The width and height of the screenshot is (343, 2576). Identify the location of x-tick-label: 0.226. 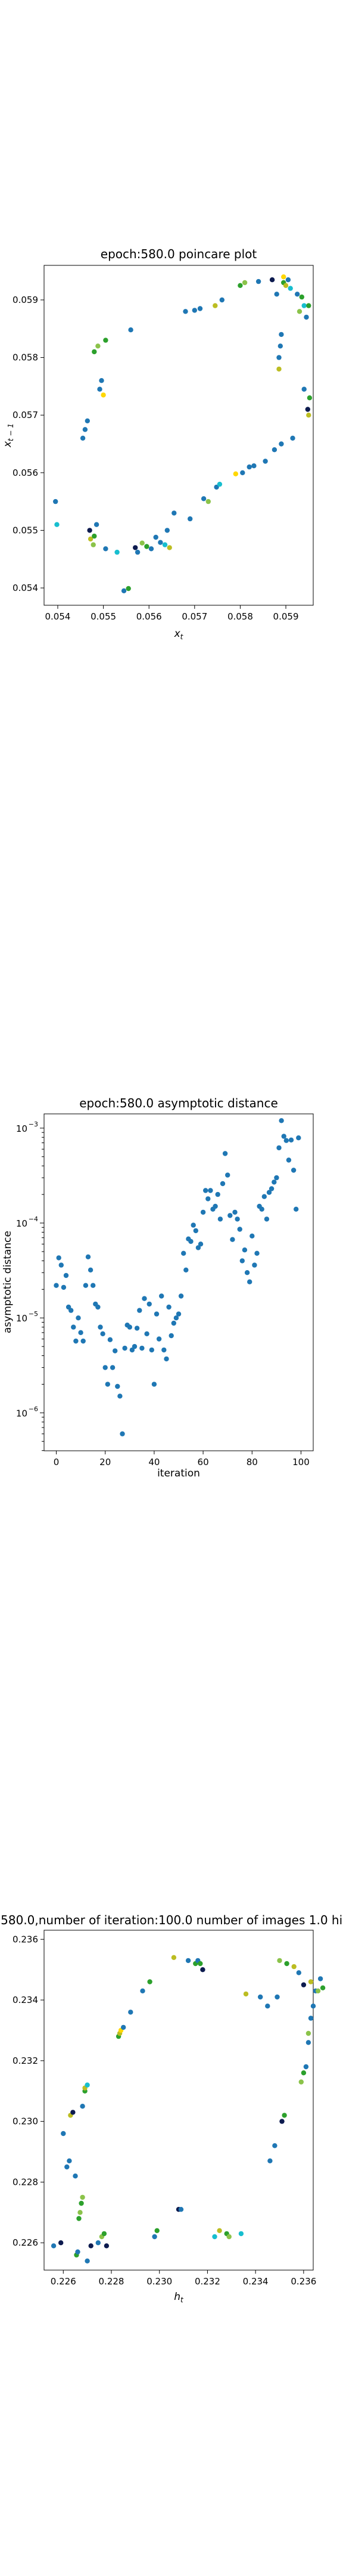
(64, 2281).